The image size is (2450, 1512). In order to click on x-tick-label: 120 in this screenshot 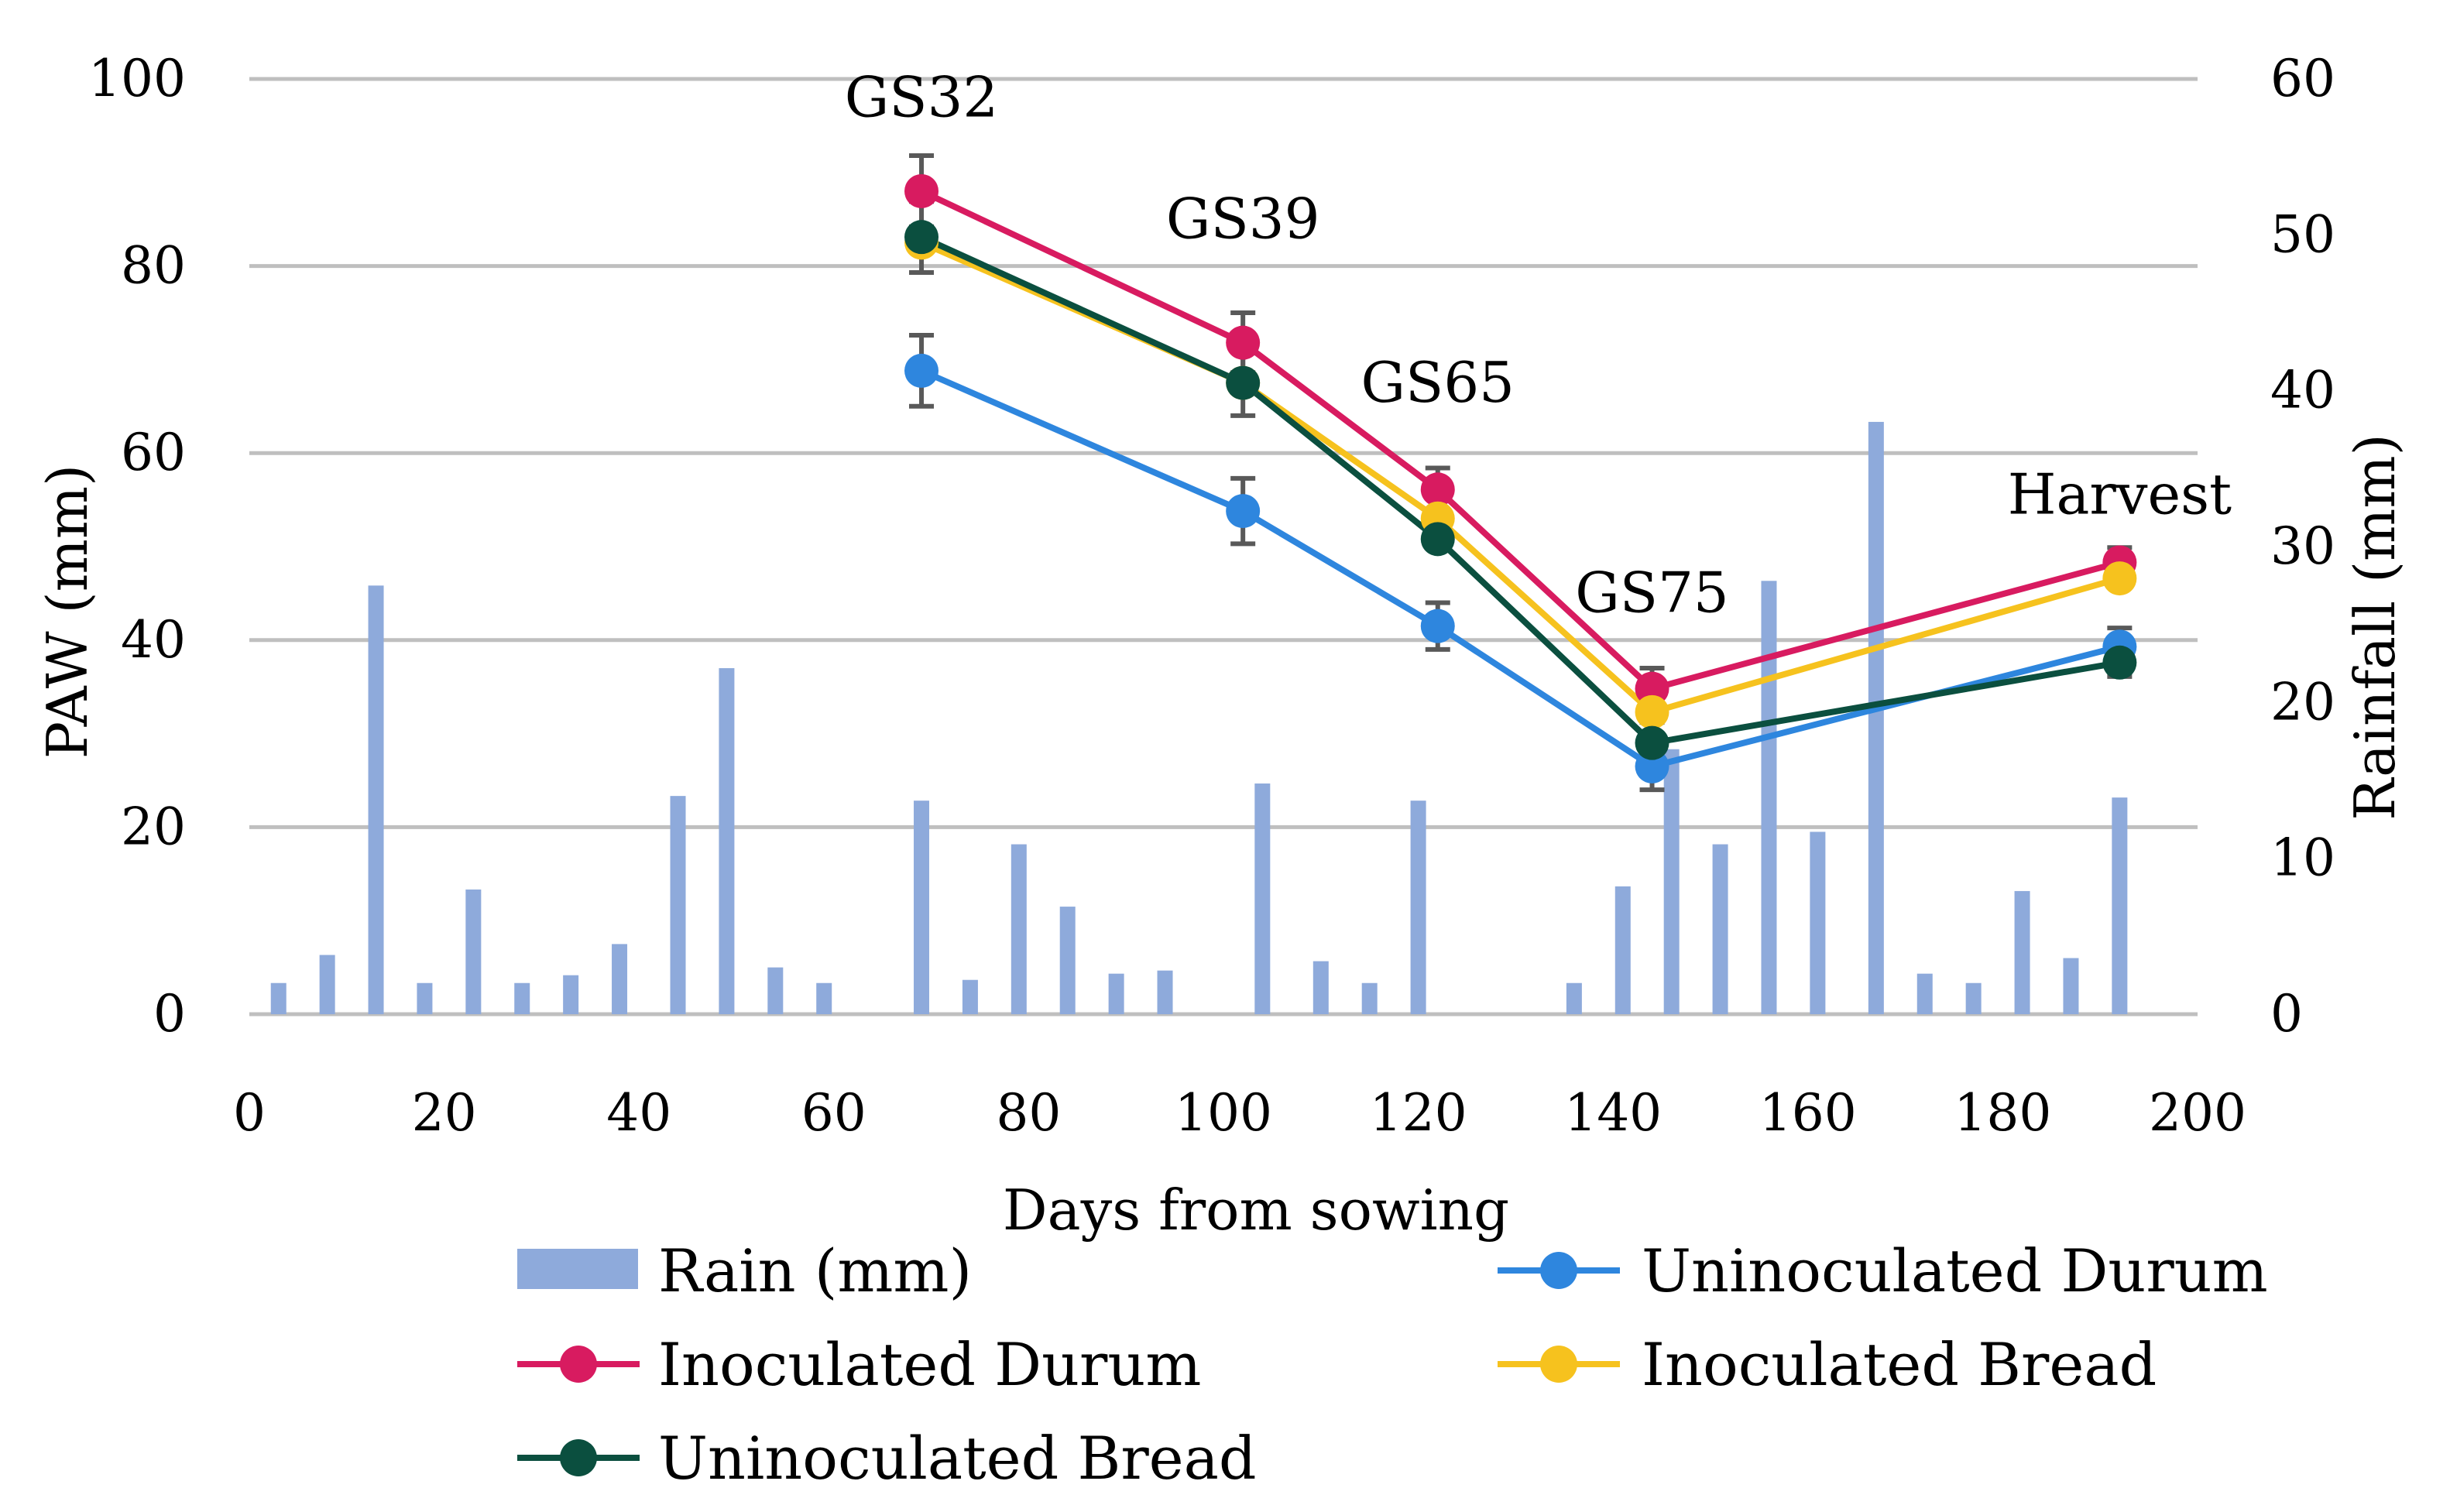, I will do `click(1418, 1113)`.